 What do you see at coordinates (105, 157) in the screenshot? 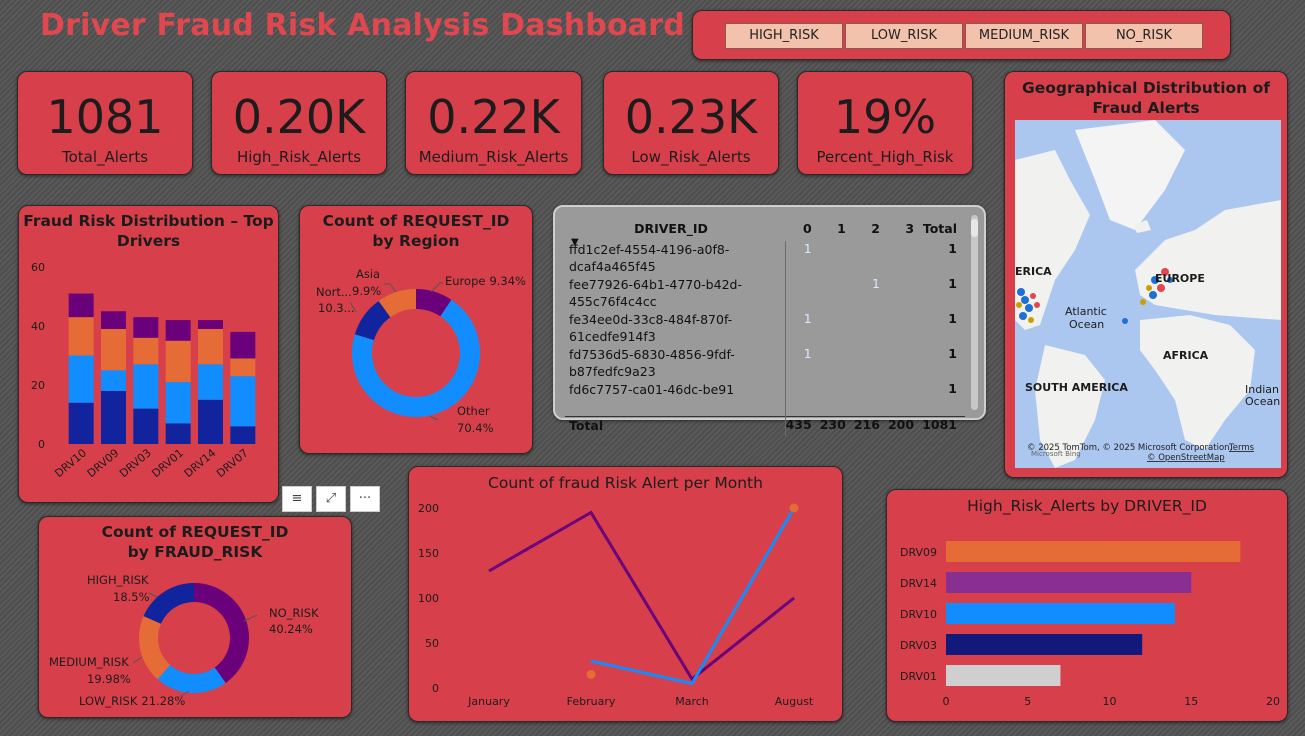
I see `kpi-label: Total_Alerts` at bounding box center [105, 157].